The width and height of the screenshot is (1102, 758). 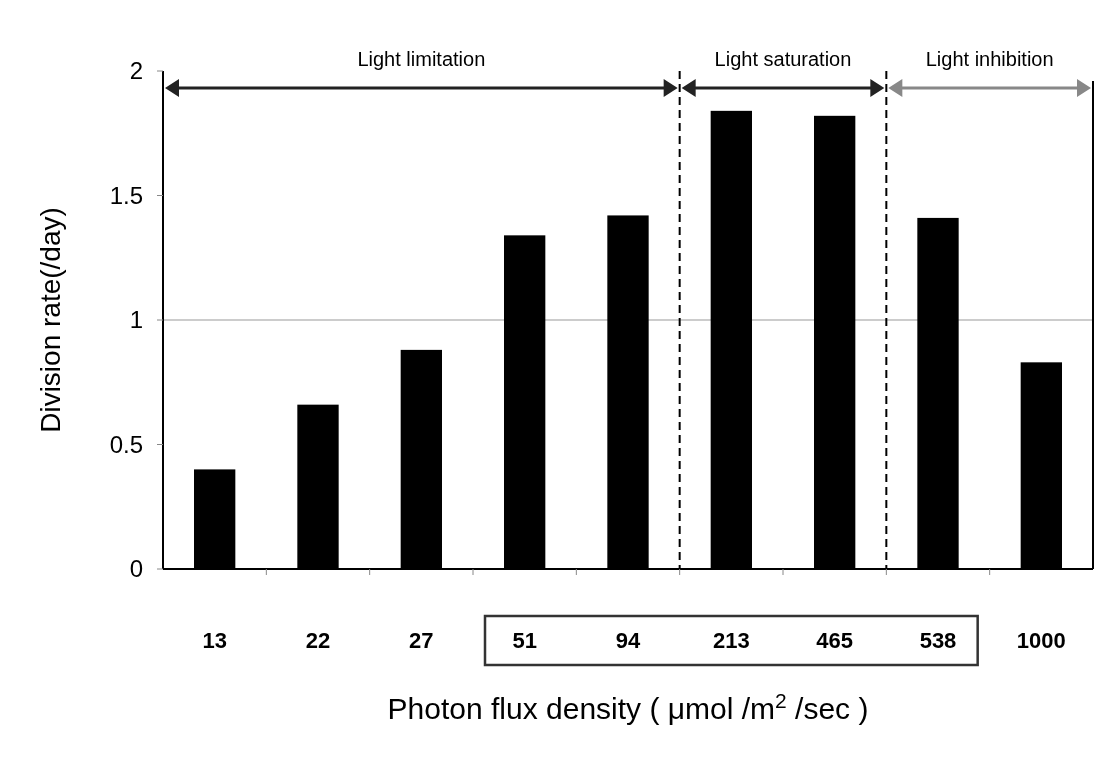 I want to click on y-tick-label: 0, so click(x=136, y=569).